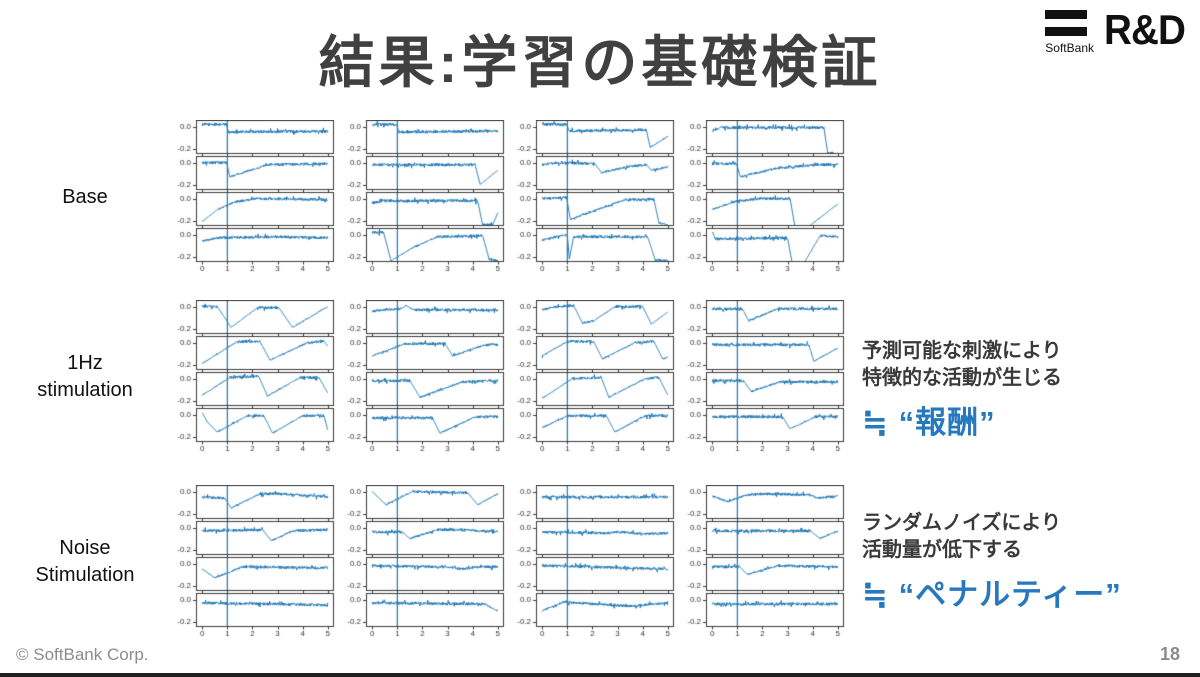 The width and height of the screenshot is (1200, 677). Describe the element at coordinates (85, 376) in the screenshot. I see `group-label-1hz-stimulation: 1Hz stimulation` at that location.